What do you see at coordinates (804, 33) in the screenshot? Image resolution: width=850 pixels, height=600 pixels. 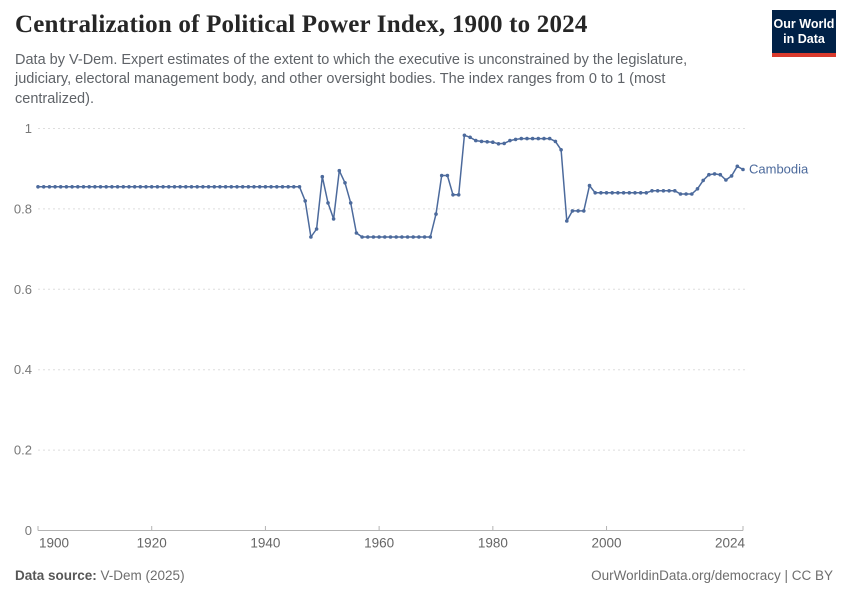 I see `owid-logo: Our World in Data` at bounding box center [804, 33].